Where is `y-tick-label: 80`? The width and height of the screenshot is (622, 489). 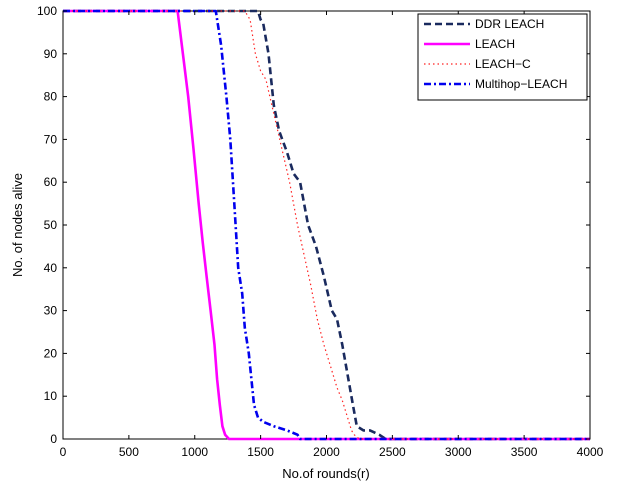
y-tick-label: 80 is located at coordinates (51, 97).